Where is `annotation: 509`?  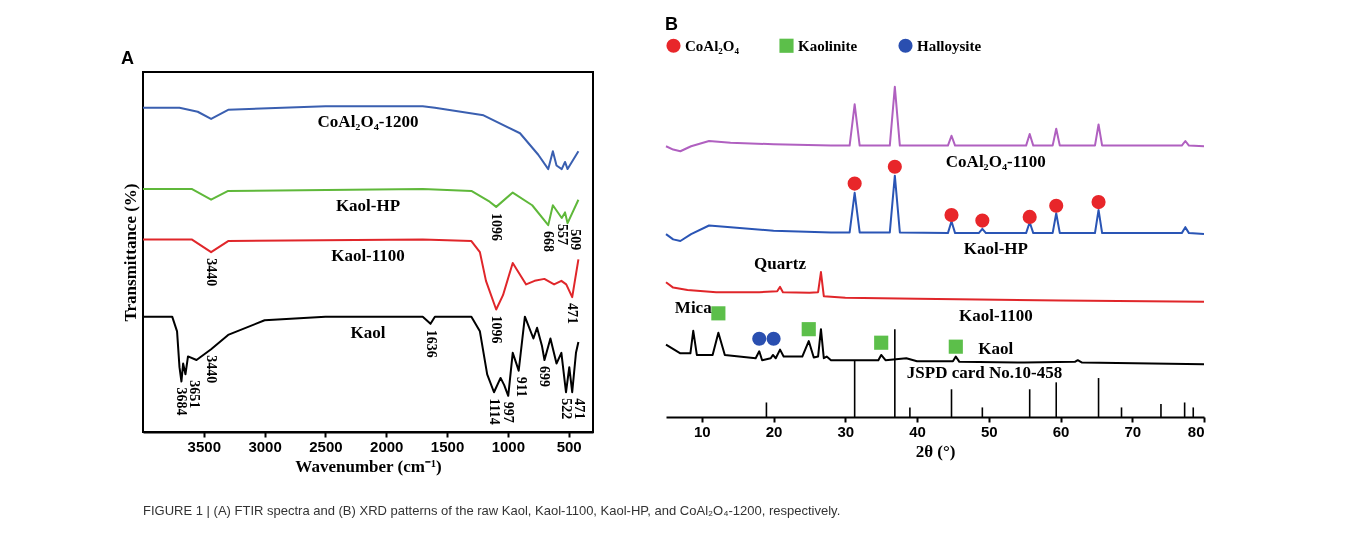
annotation: 509 is located at coordinates (575, 240).